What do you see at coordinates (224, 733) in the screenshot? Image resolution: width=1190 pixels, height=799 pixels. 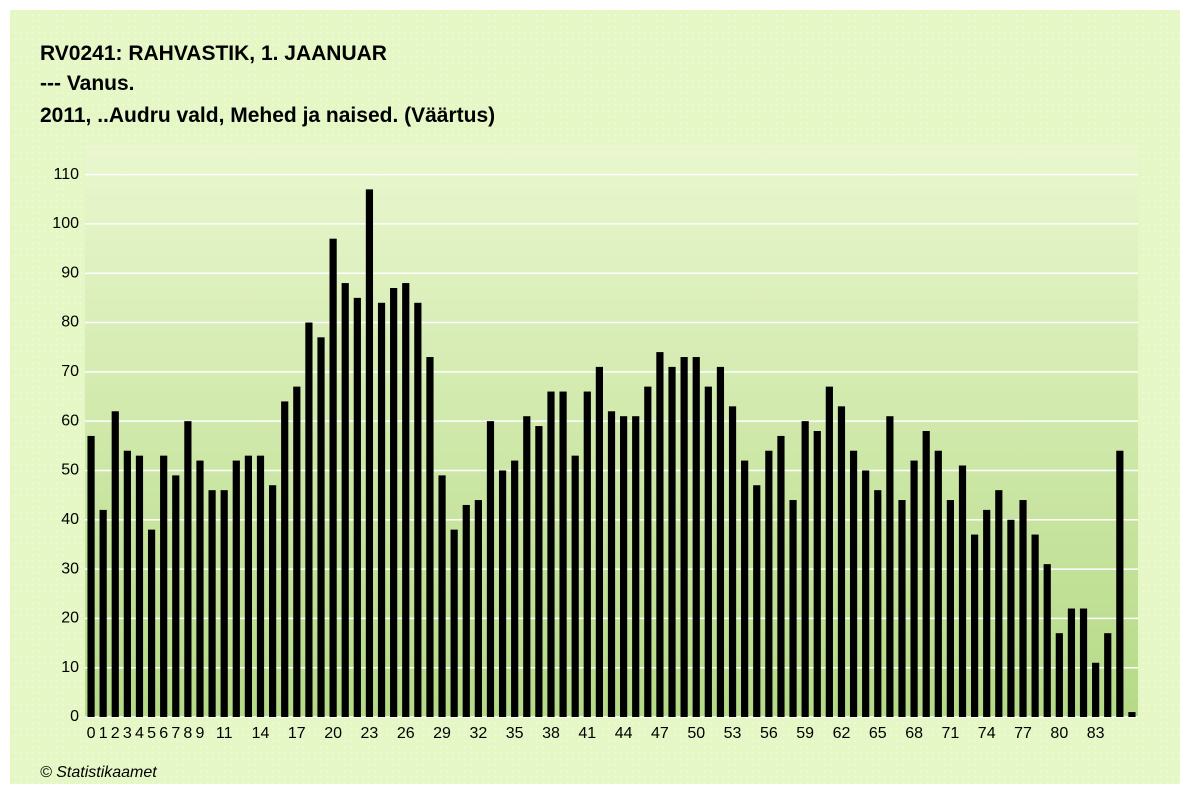 I see `x-tick-label: 11` at bounding box center [224, 733].